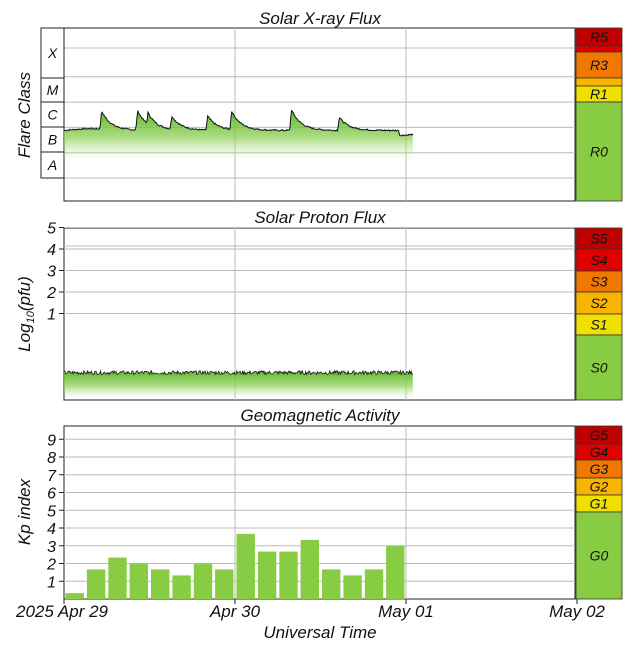  What do you see at coordinates (599, 435) in the screenshot?
I see `scale-label: G5` at bounding box center [599, 435].